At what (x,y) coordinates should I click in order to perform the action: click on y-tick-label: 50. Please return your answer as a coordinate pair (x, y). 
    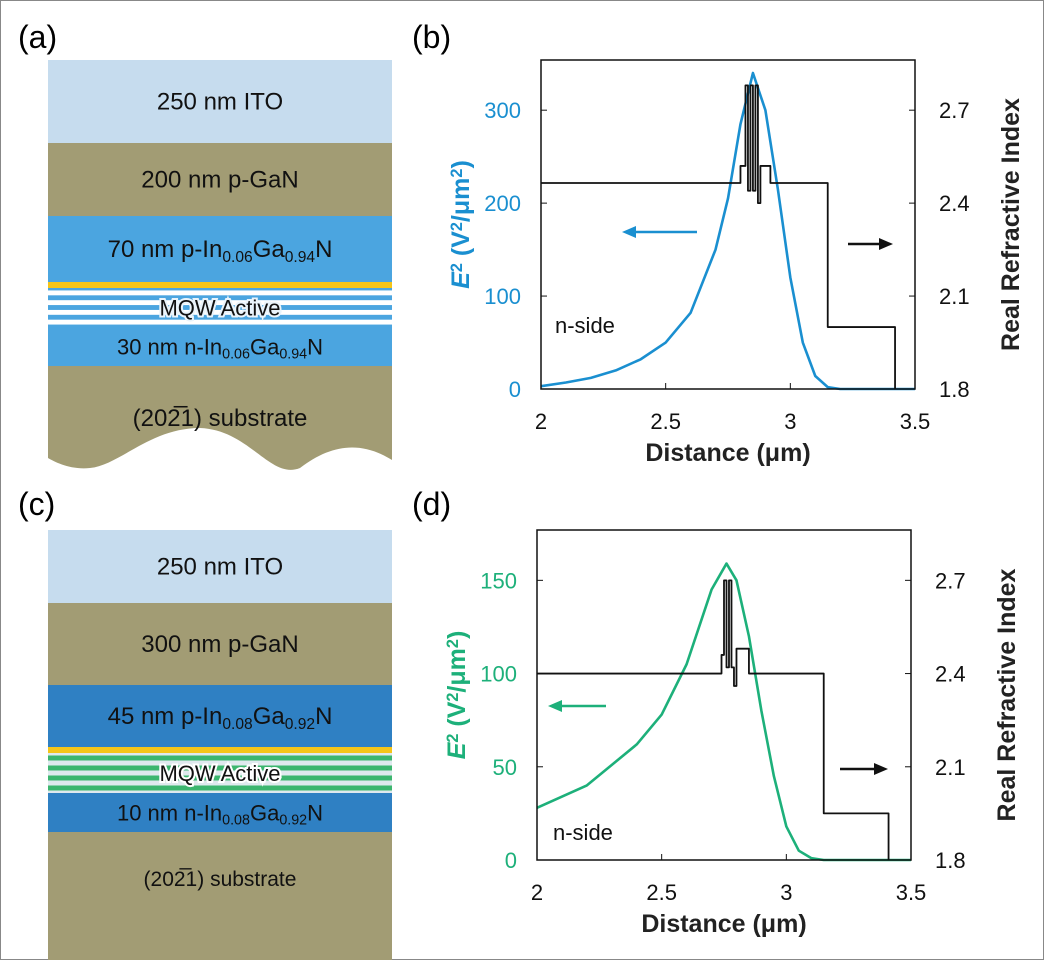
    Looking at the image, I should click on (505, 767).